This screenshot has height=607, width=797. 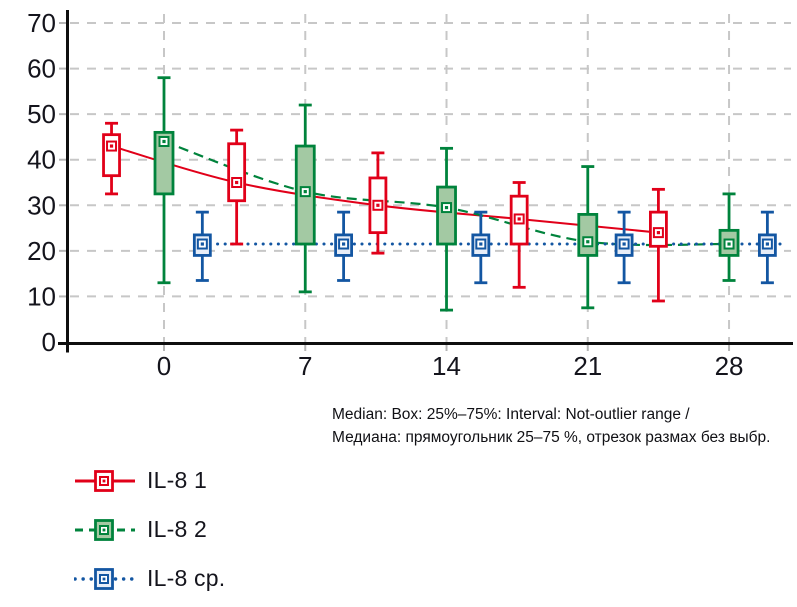 I want to click on legend: IL-8 1 IL-8 2 IL-8 ср., so click(x=149, y=529).